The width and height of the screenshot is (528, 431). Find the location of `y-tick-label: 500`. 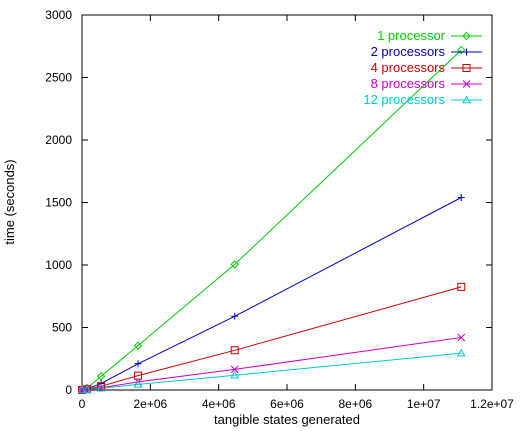

y-tick-label: 500 is located at coordinates (62, 328).